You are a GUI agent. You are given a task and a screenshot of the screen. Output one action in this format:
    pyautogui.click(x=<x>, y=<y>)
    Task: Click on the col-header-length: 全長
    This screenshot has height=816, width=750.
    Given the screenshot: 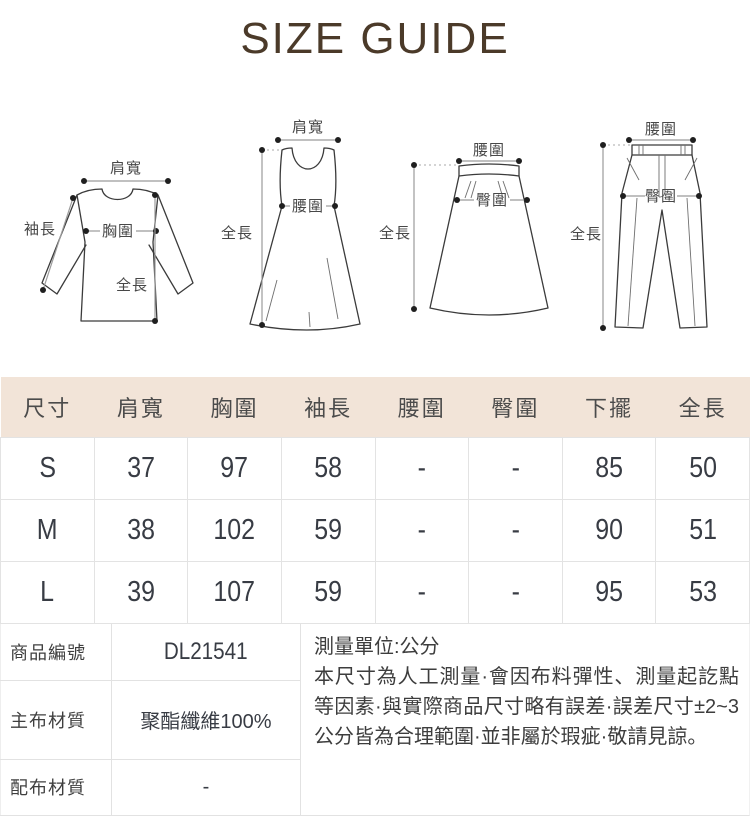 What is the action you would take?
    pyautogui.click(x=702, y=407)
    